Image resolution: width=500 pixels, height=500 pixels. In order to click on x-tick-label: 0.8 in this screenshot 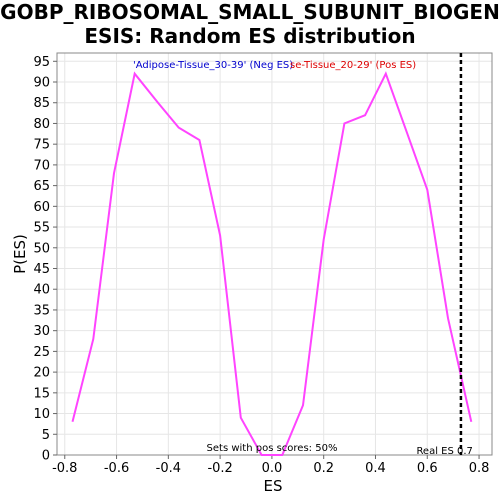, I will do `click(479, 468)`.